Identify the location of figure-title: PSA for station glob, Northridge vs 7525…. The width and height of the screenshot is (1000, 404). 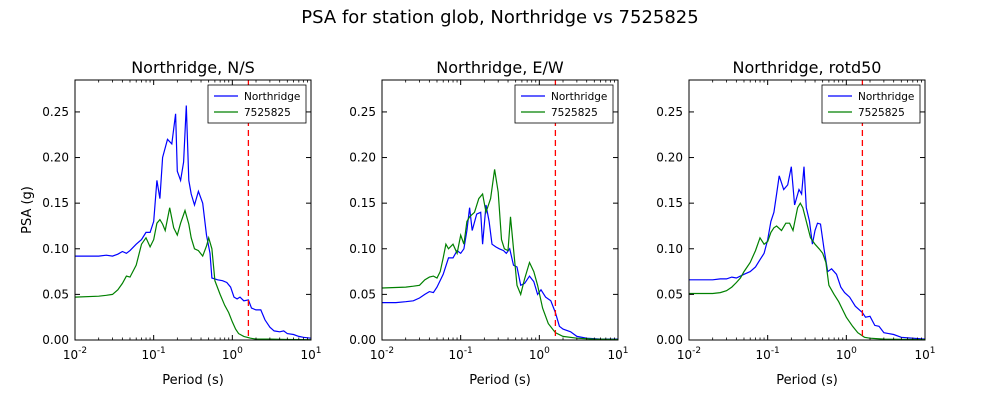
(499, 17).